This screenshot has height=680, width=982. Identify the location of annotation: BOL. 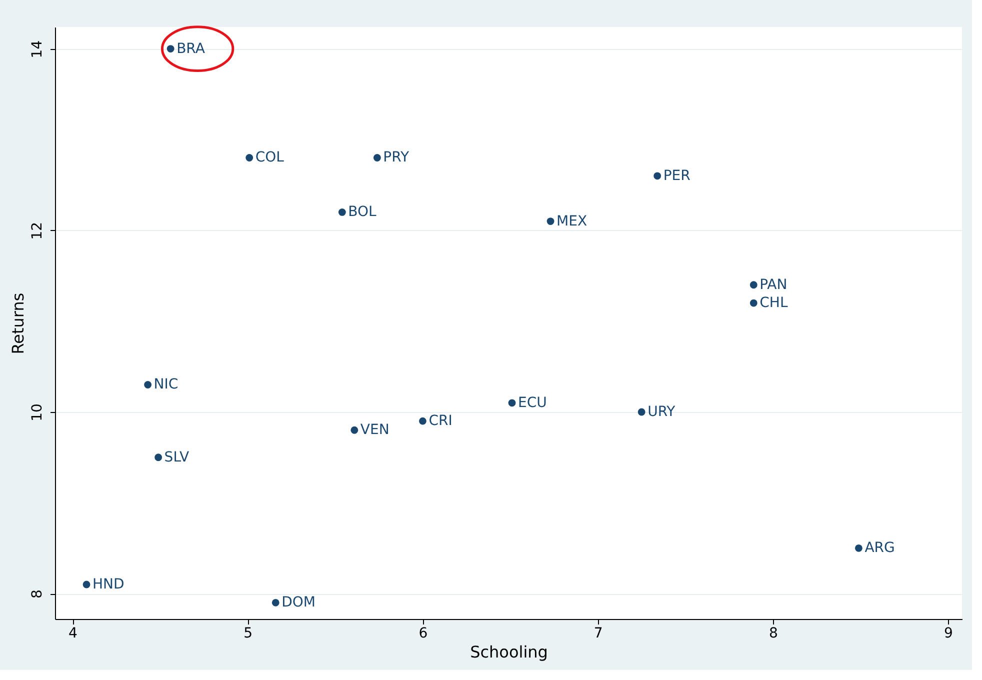
(362, 212).